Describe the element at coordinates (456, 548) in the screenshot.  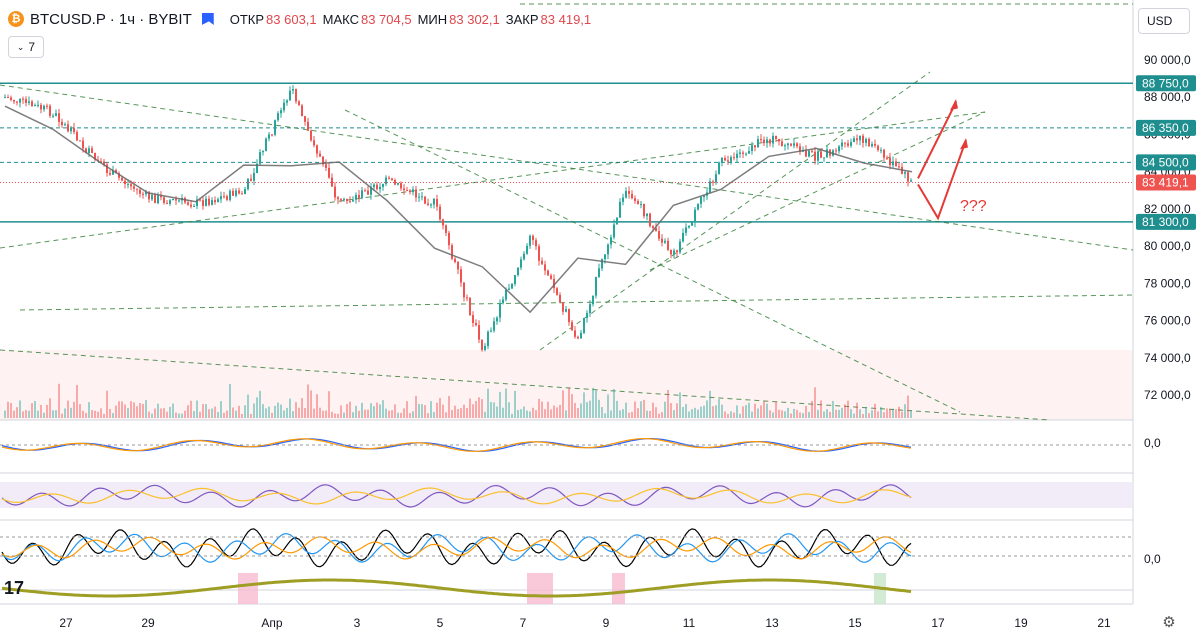
I see `stoch-k-line` at that location.